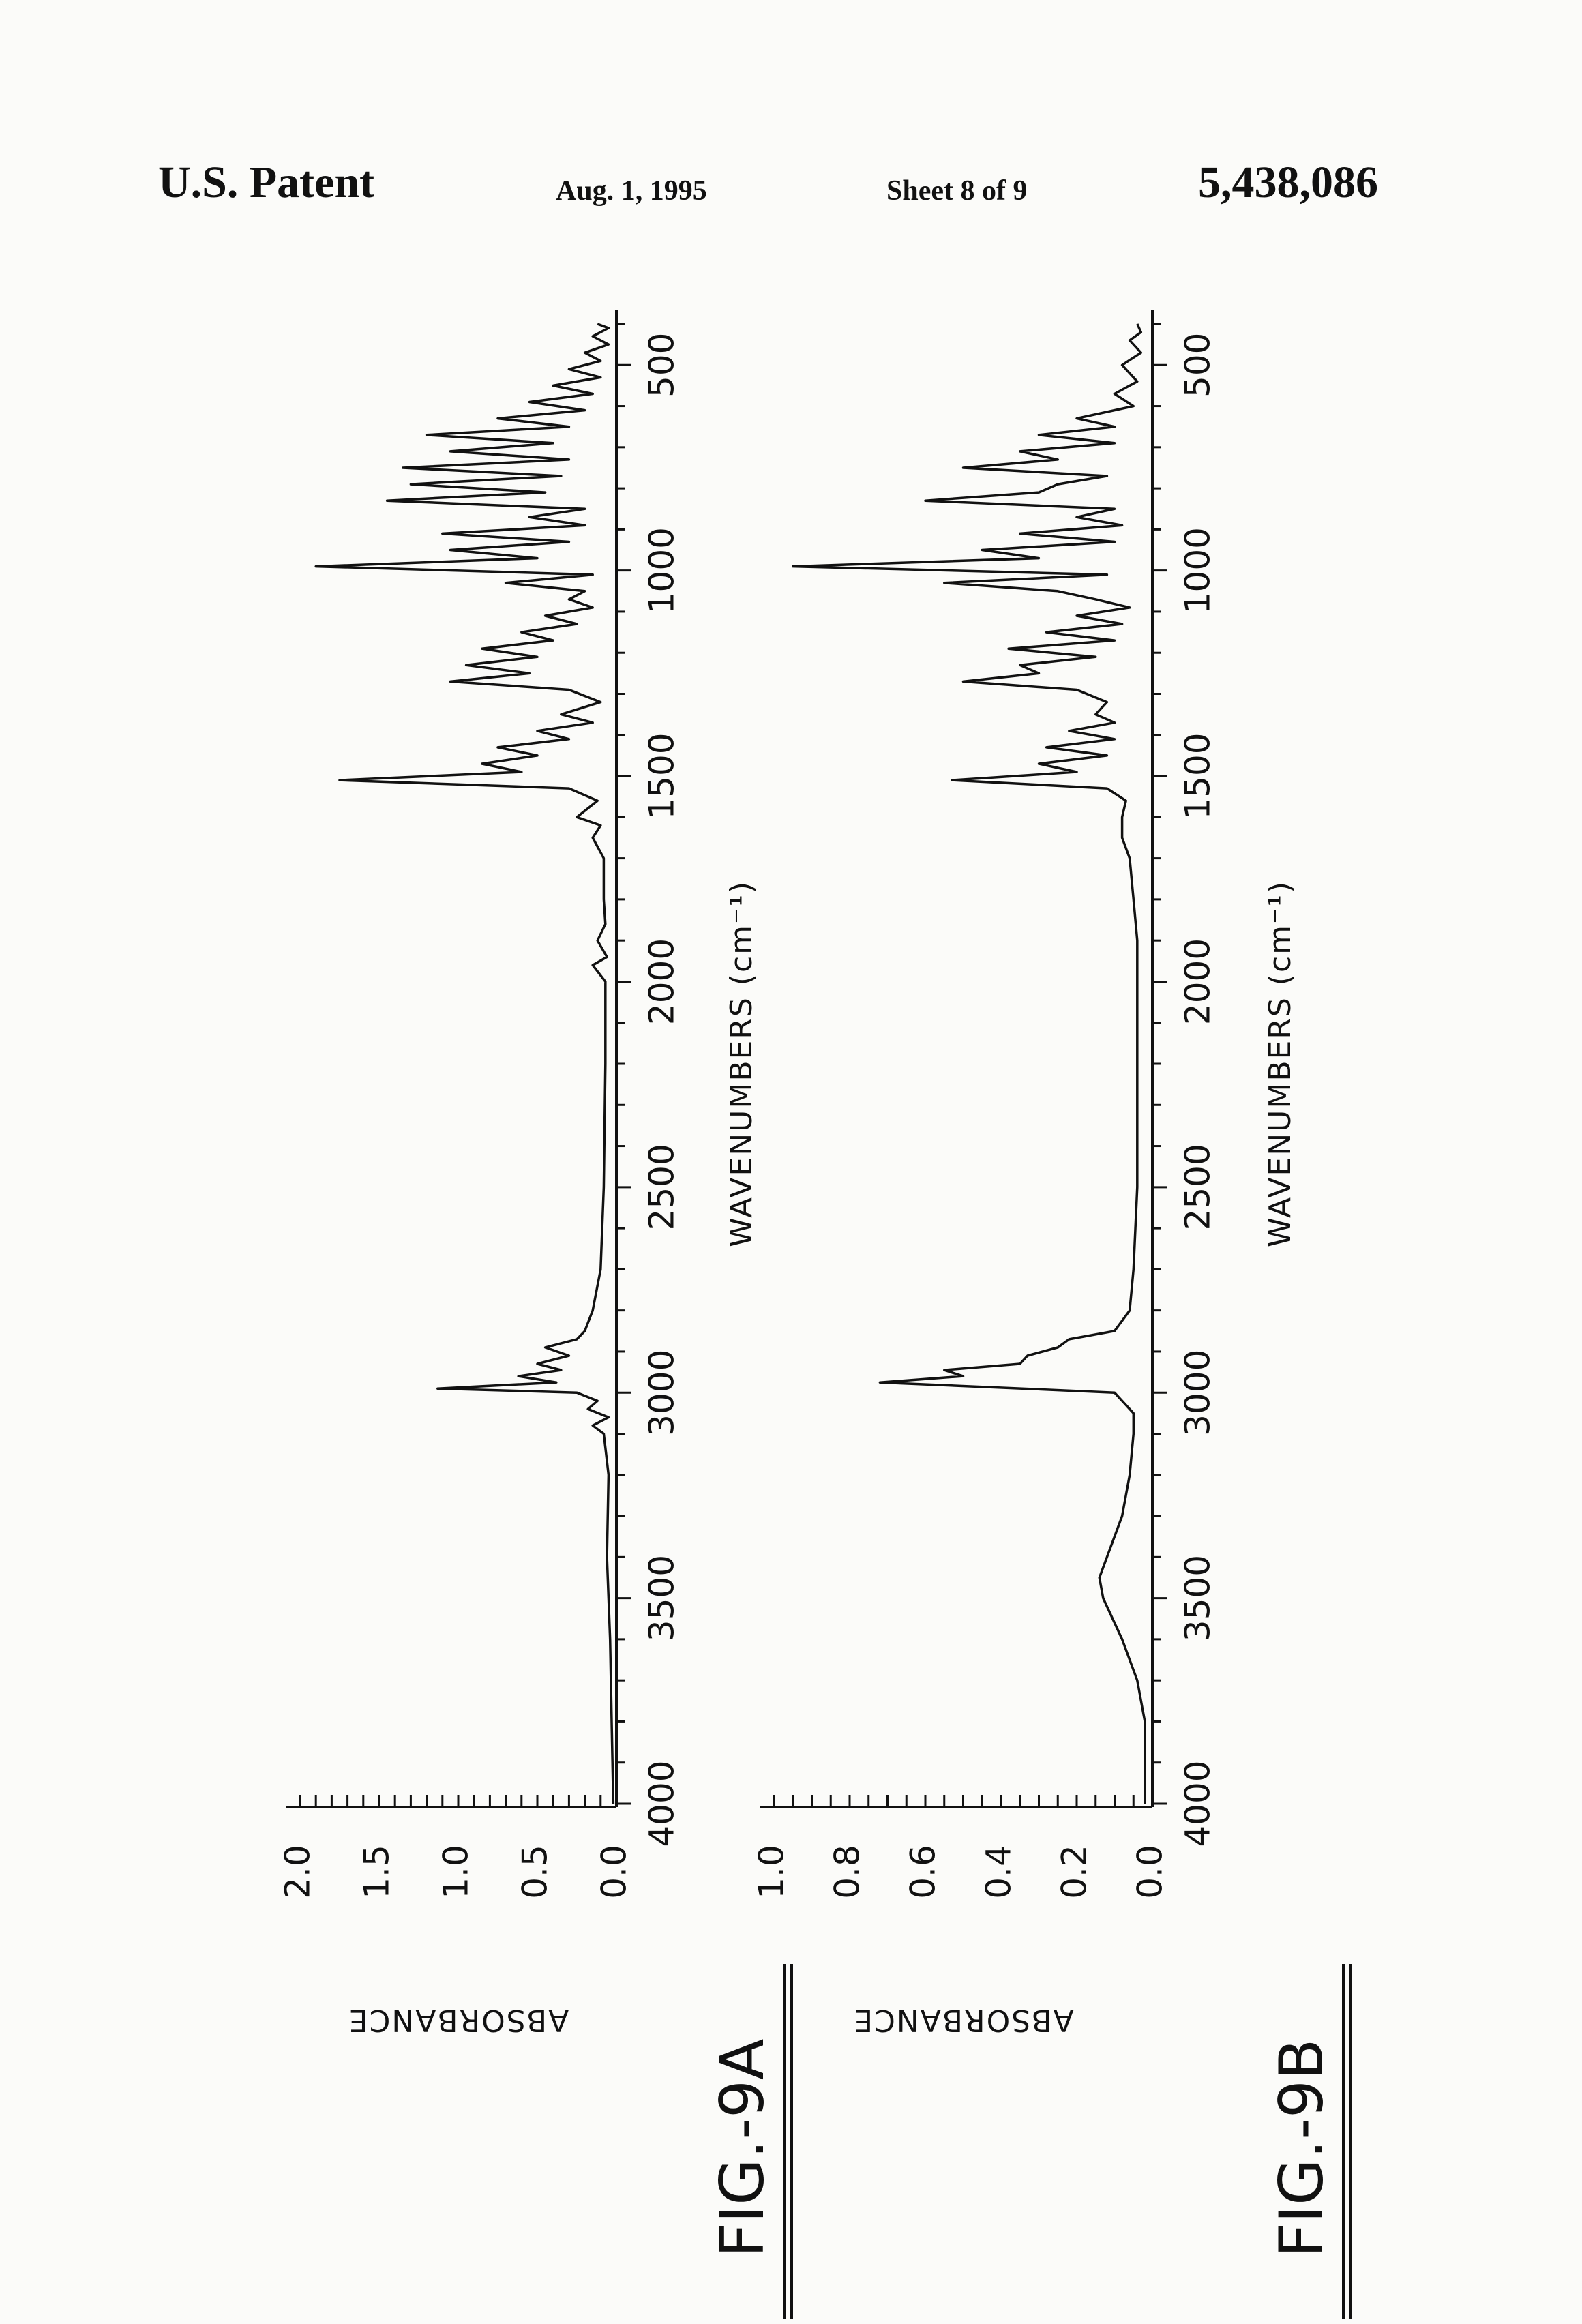 The image size is (1582, 2324). Describe the element at coordinates (535, 1872) in the screenshot. I see `y-tick-label: 0.5` at that location.